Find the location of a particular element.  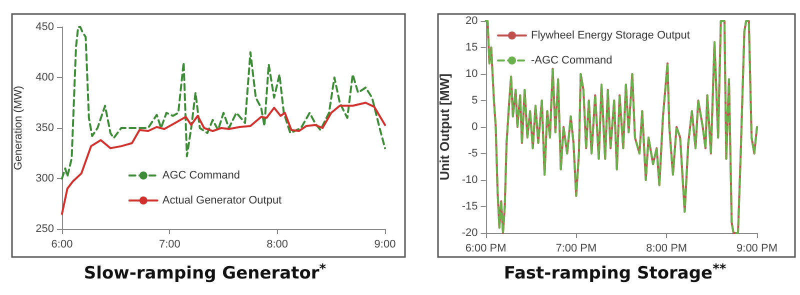

text: Slow-ramping Generator* is located at coordinates (205, 273).